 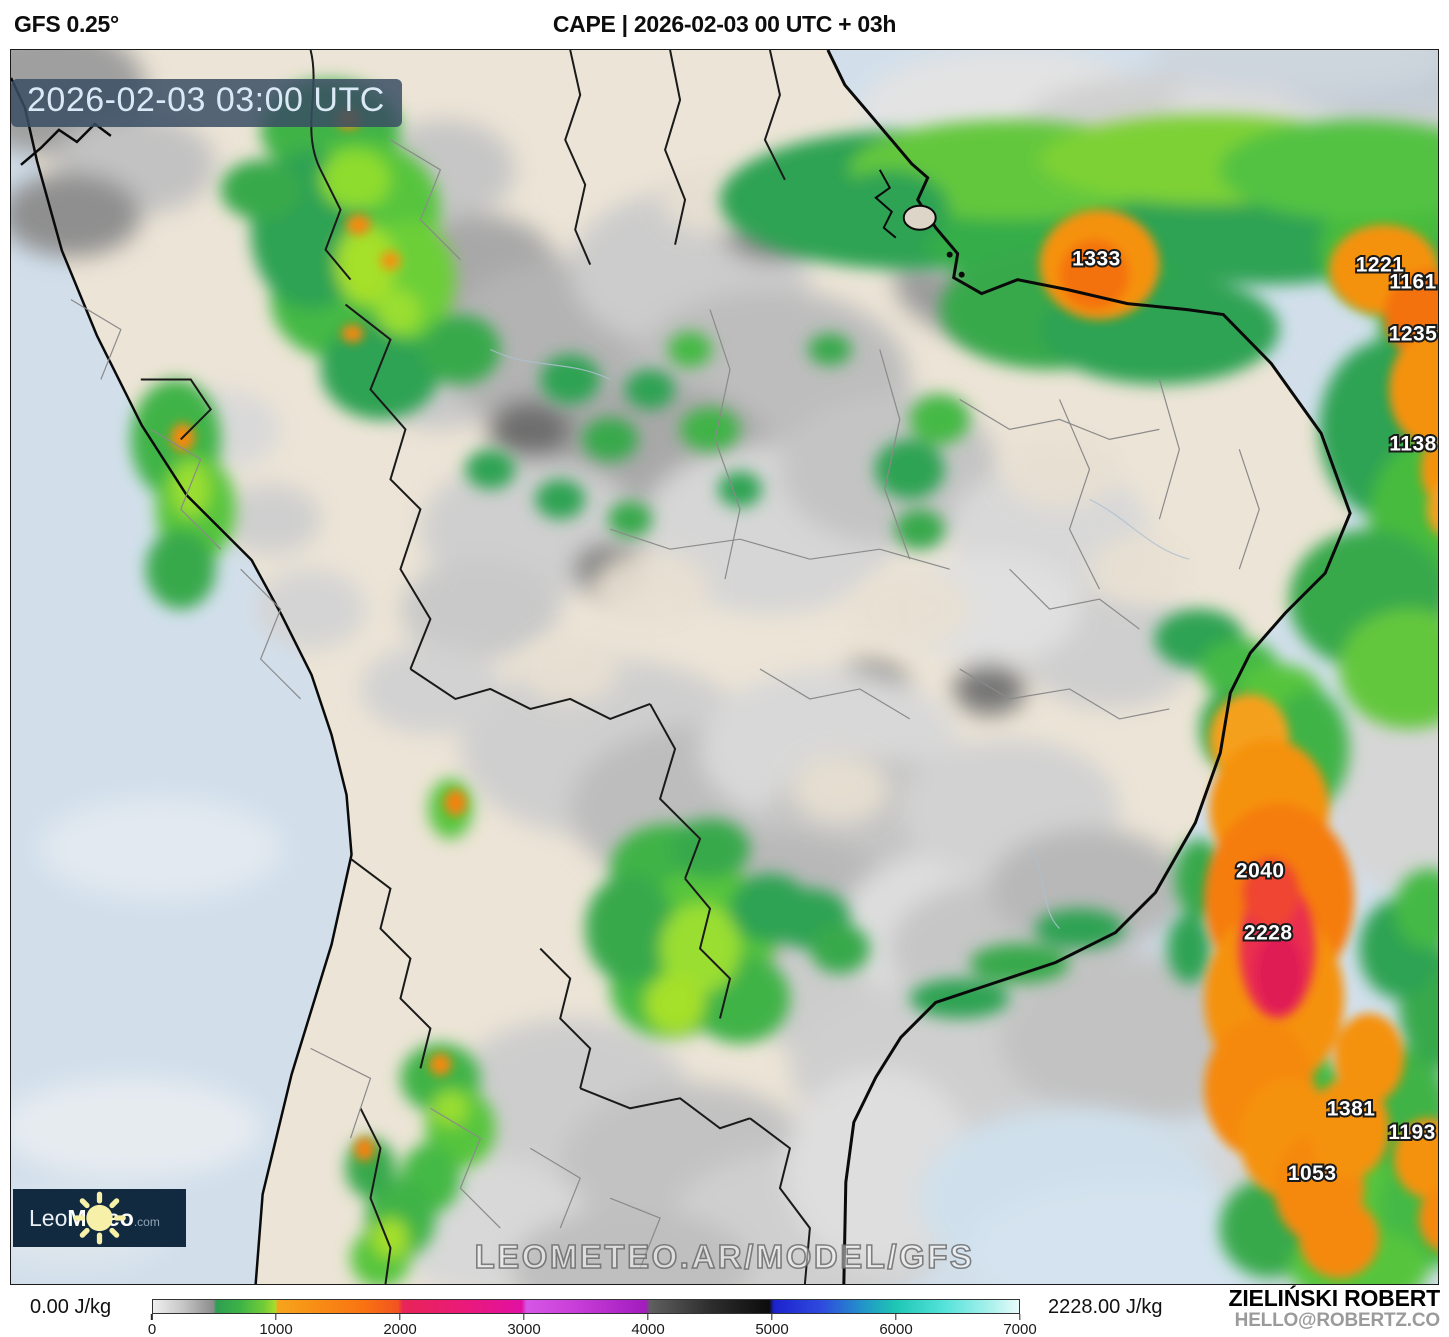 What do you see at coordinates (1105, 1307) in the screenshot?
I see `cape-max-value: 2228.00 J/kg` at bounding box center [1105, 1307].